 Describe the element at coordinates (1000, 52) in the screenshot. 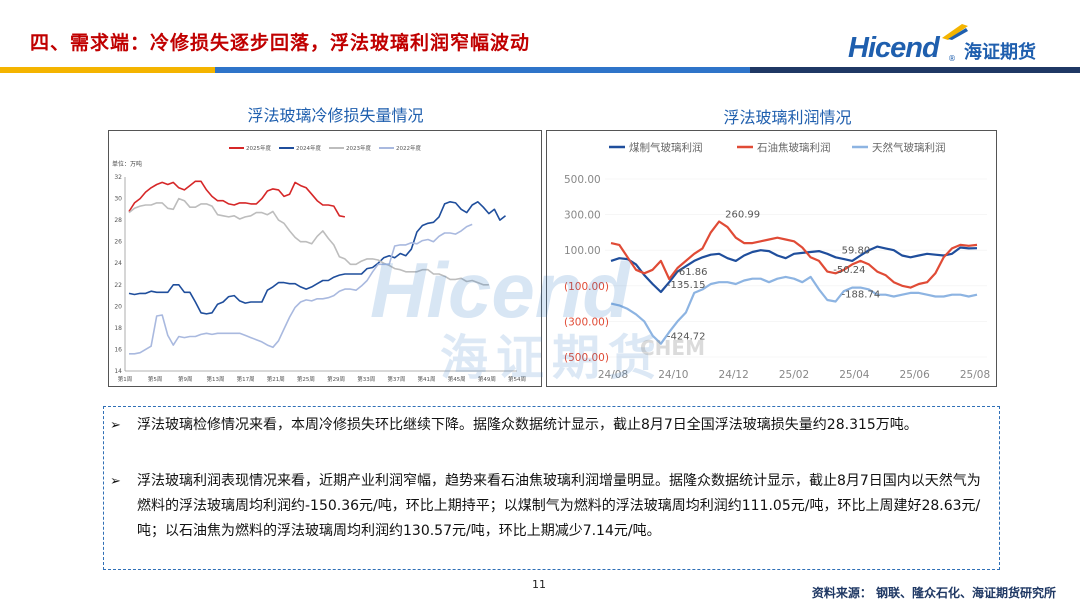

I see `logo-chinese-name: 海证期货` at that location.